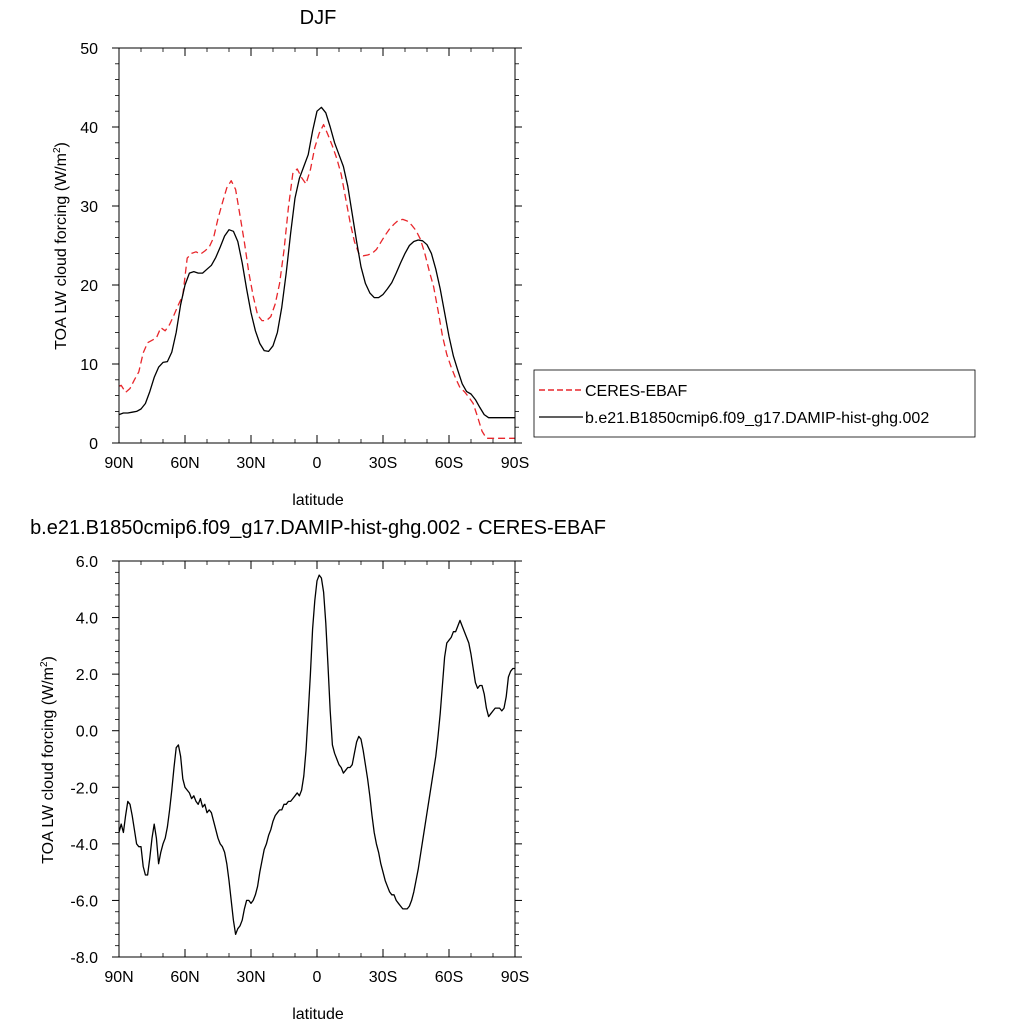  What do you see at coordinates (84, 788) in the screenshot?
I see `bottom-y-tick-label: -2.0` at bounding box center [84, 788].